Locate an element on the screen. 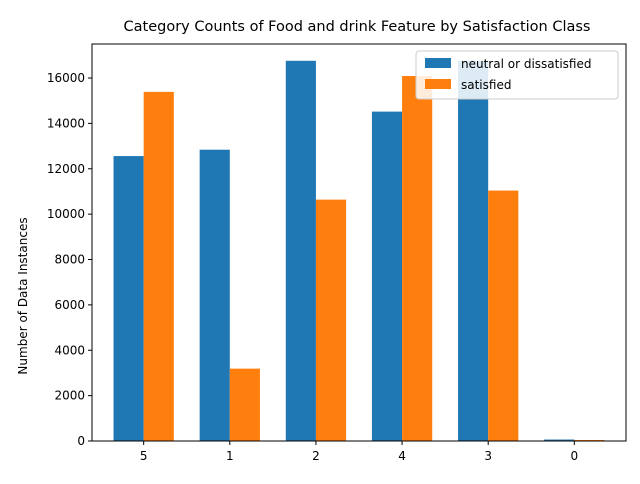  y-tick-label: 16000 is located at coordinates (66, 78).